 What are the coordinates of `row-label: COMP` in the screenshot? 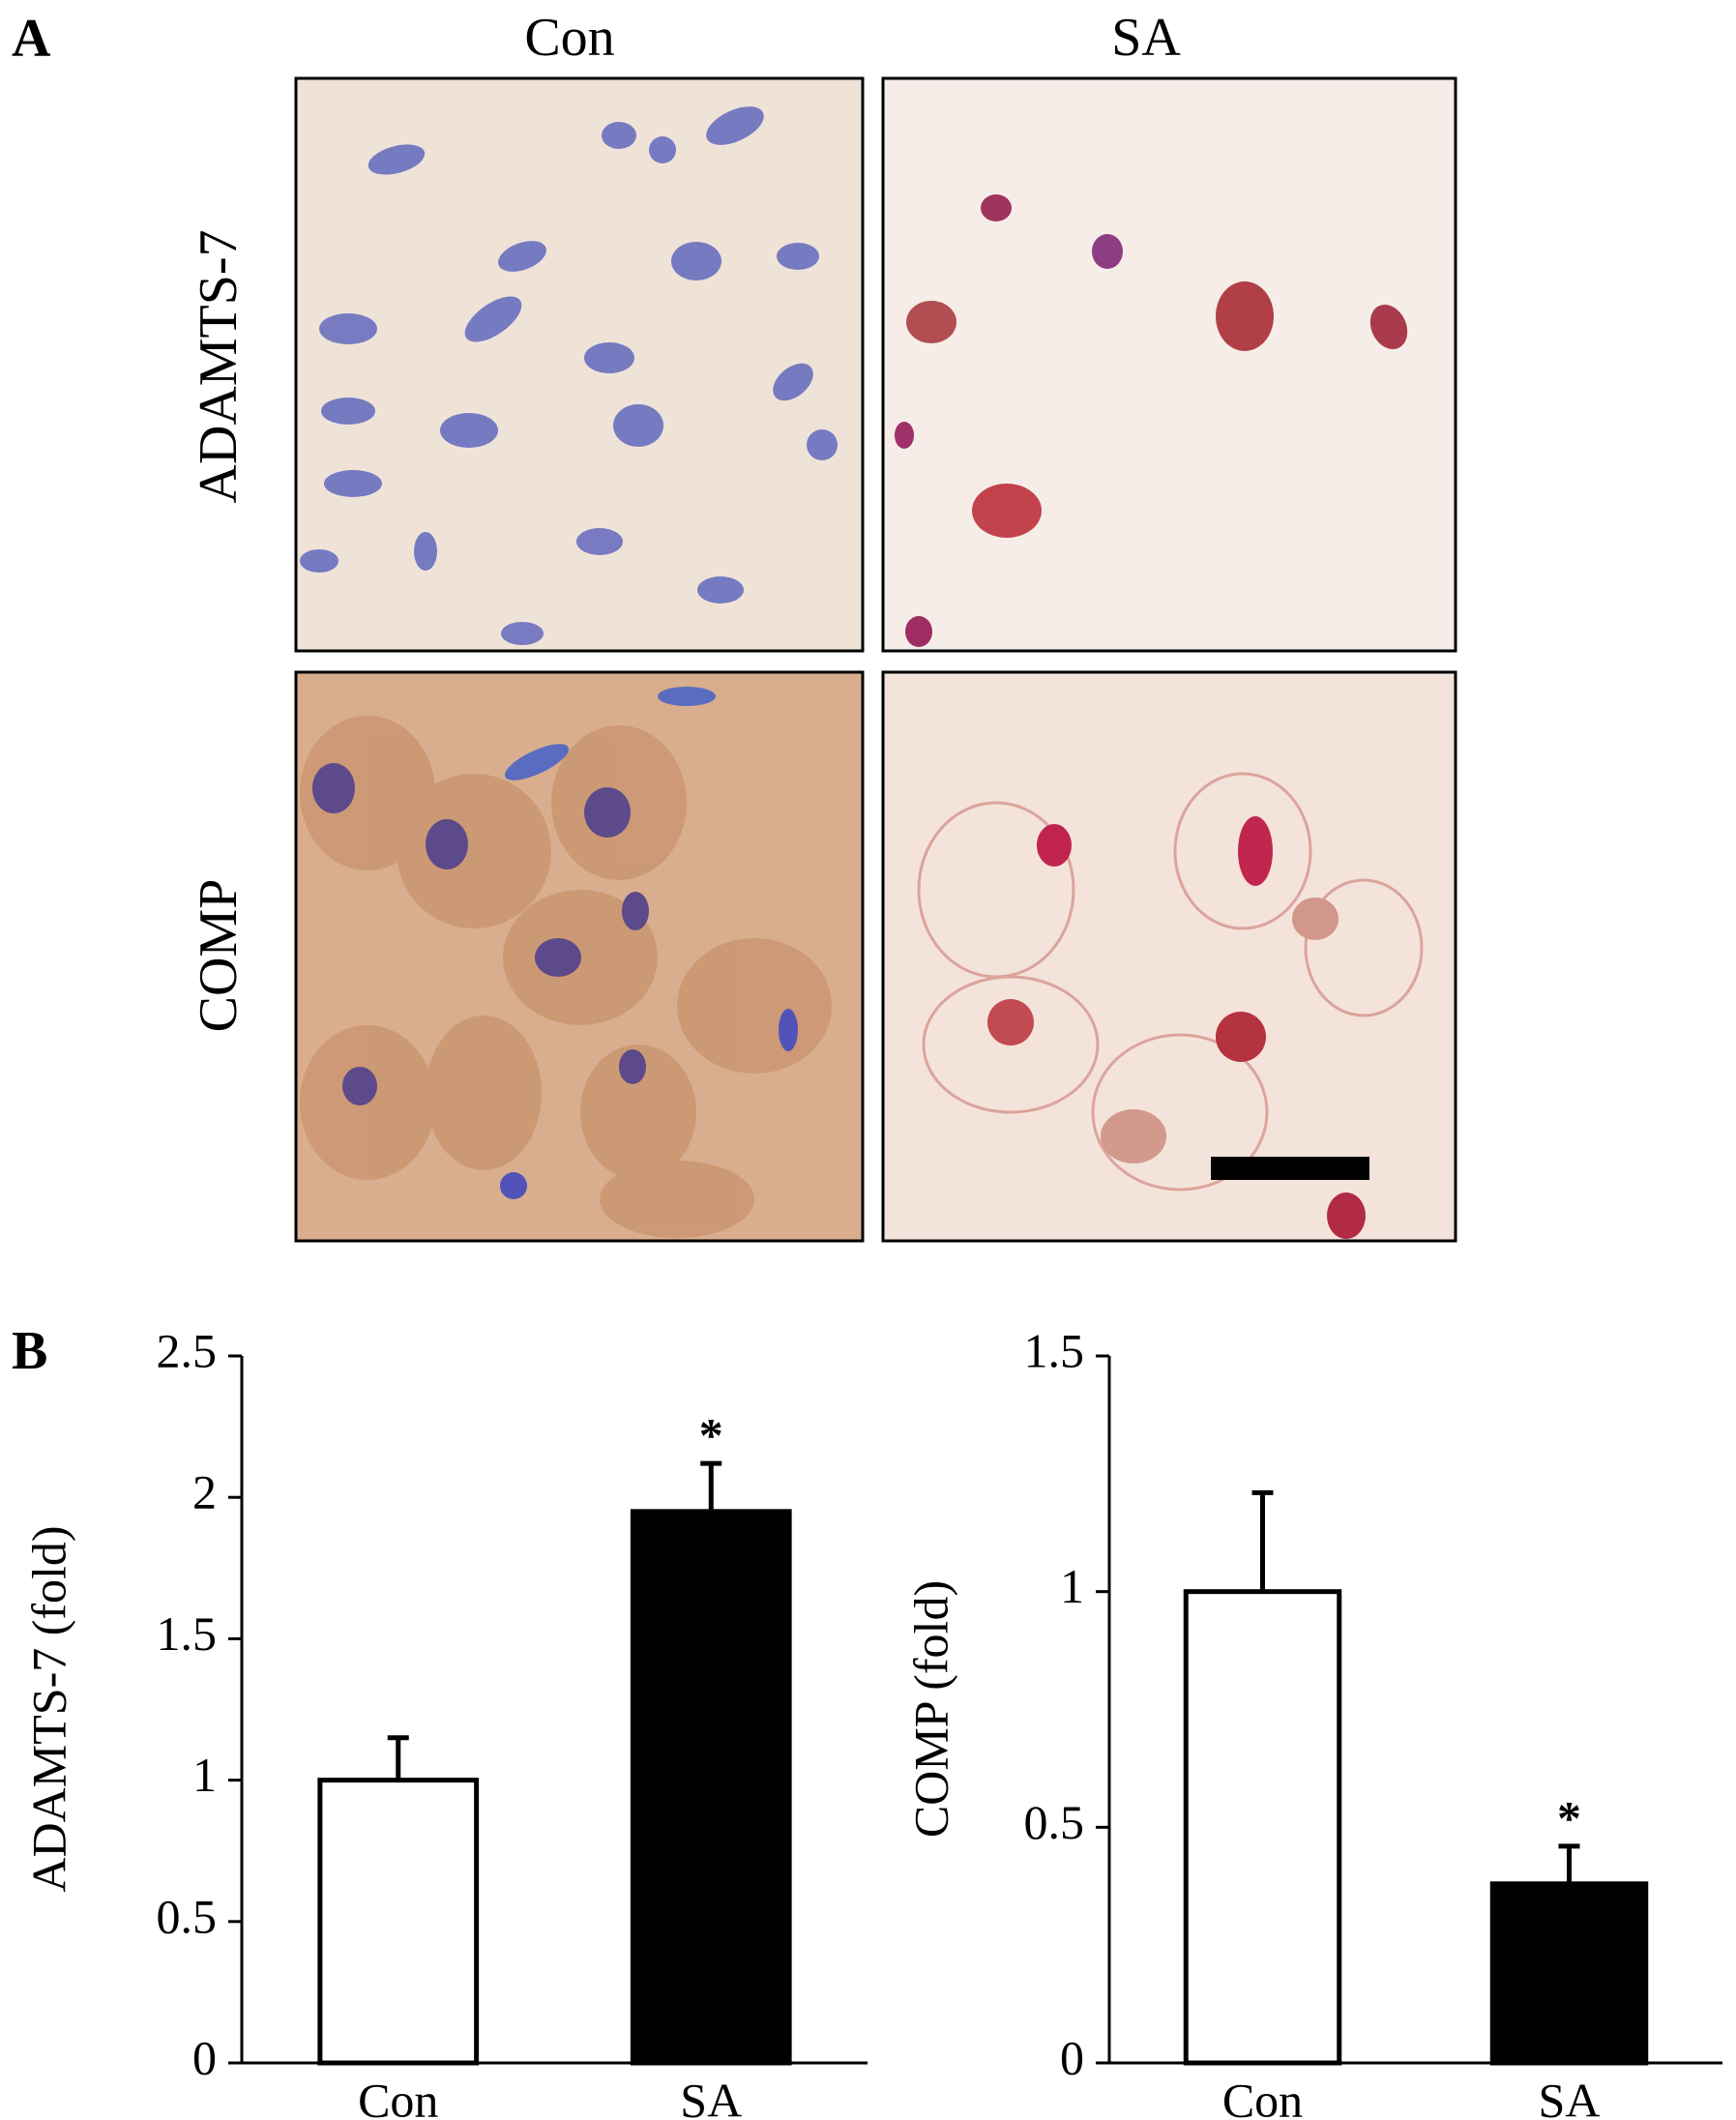 It's located at (219, 956).